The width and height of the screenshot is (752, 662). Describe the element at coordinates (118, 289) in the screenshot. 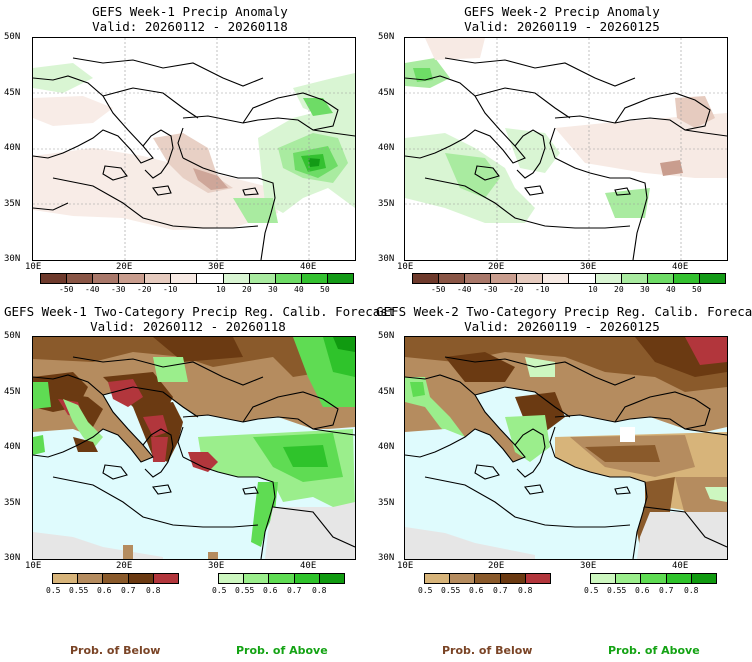

I see `p1-cb-label: -30` at that location.